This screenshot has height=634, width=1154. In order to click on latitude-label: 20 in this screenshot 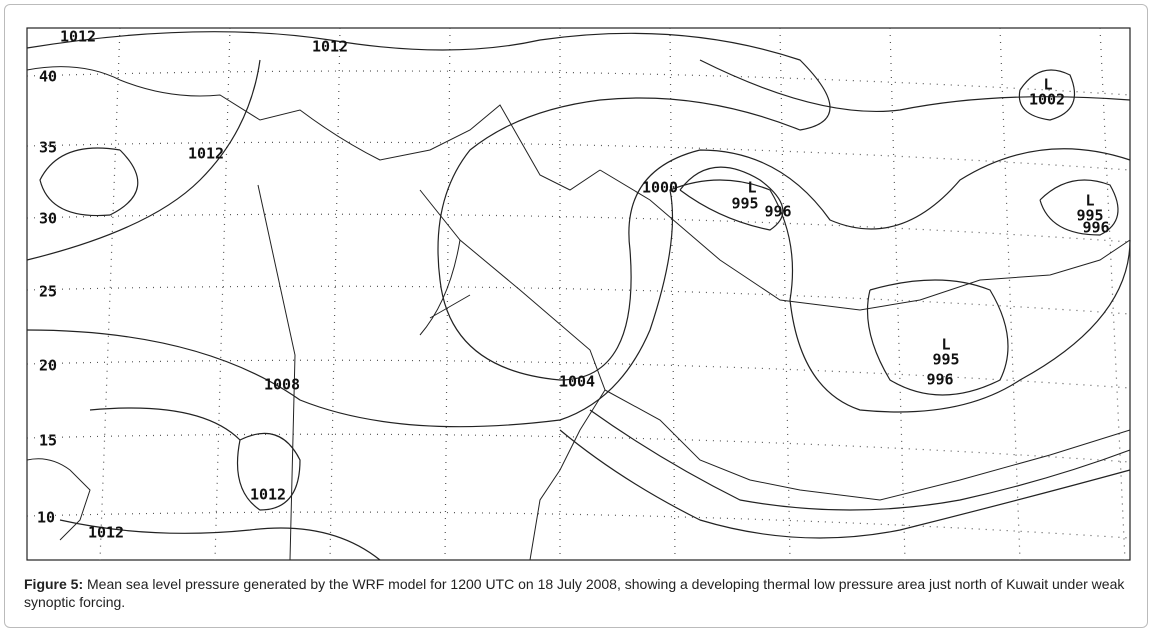, I will do `click(48, 366)`.